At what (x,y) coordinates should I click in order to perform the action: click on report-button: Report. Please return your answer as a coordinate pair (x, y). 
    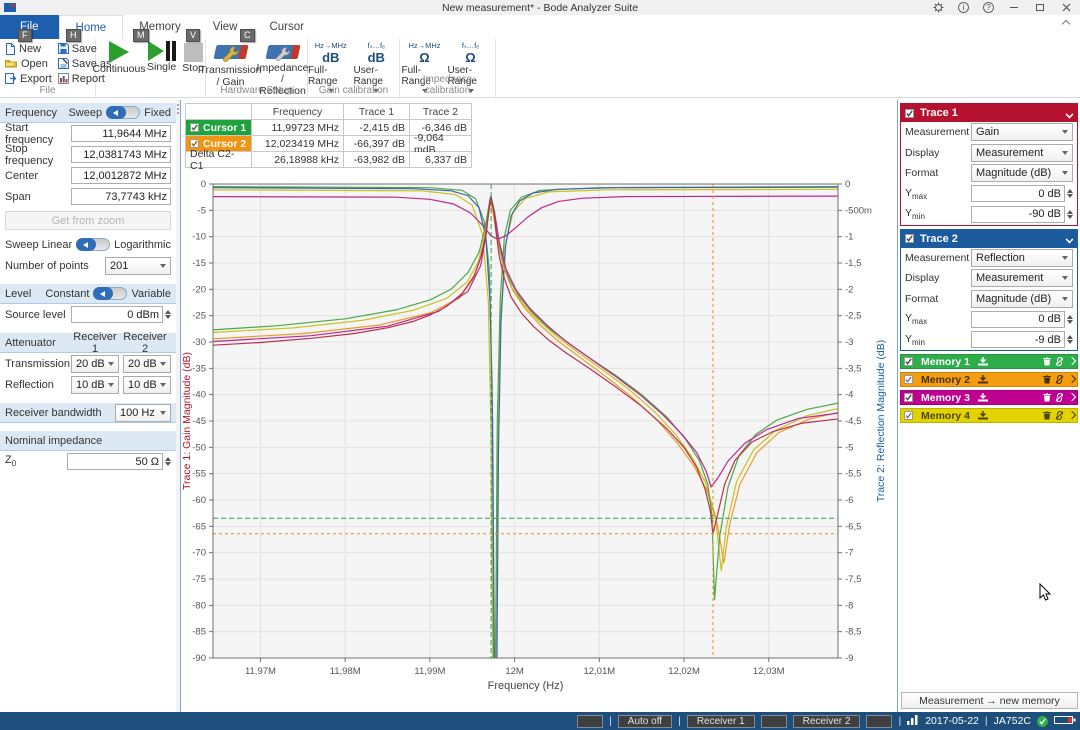
    Looking at the image, I should click on (85, 78).